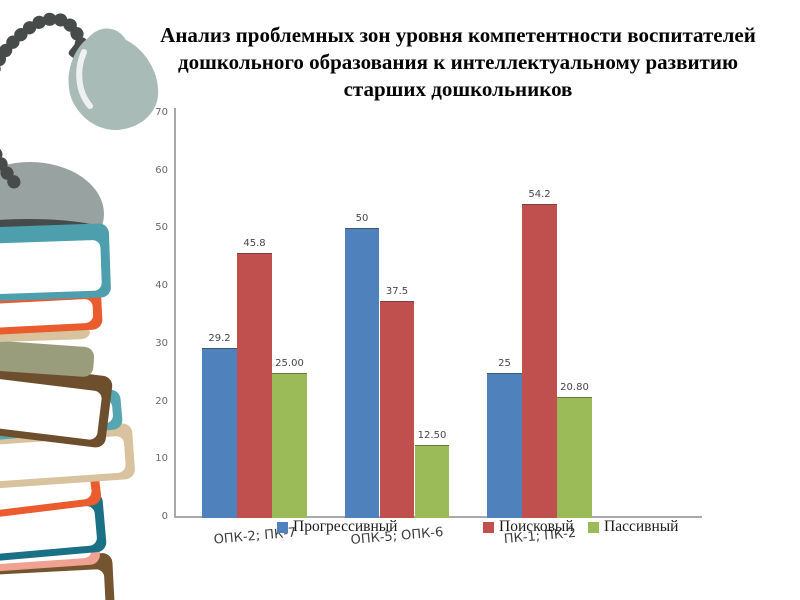  I want to click on legend-item: Пассивный, so click(633, 527).